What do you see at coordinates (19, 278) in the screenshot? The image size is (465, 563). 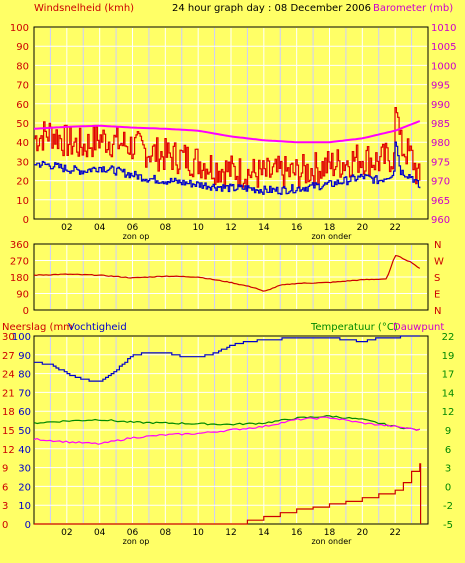 I see `direction-y-tick-label: 180` at bounding box center [19, 278].